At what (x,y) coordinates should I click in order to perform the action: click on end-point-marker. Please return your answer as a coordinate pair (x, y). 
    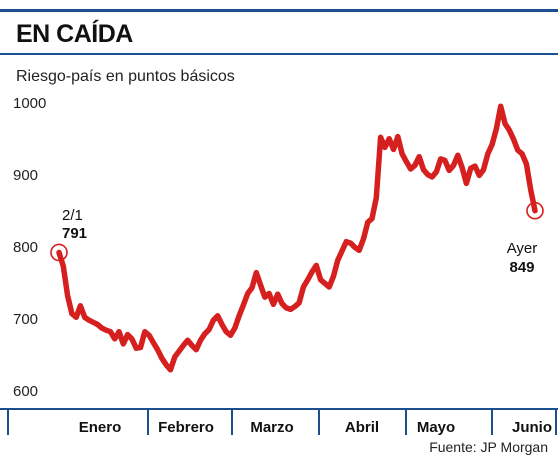
    Looking at the image, I should click on (535, 210).